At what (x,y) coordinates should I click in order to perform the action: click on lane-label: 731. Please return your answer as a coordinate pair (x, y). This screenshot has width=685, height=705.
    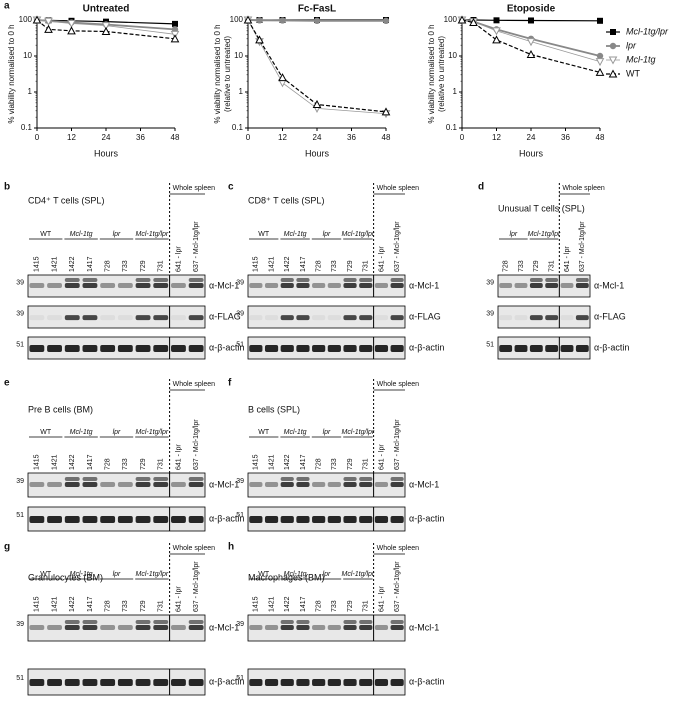
    Looking at the image, I should click on (366, 266).